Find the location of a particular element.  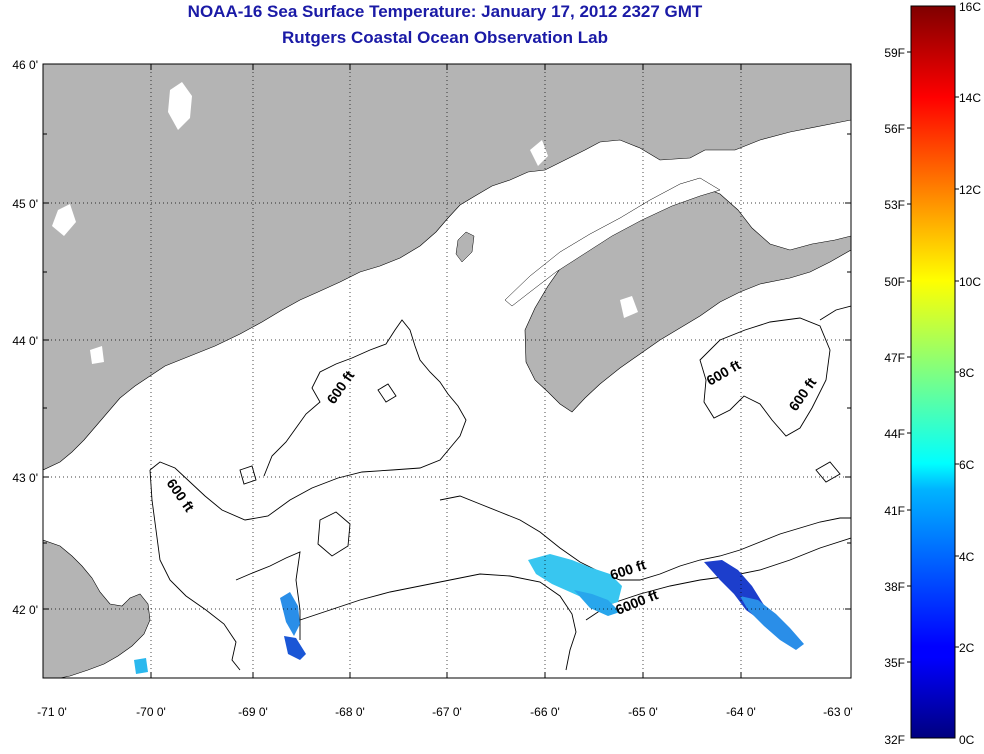

lon-tick-label: -65 0' is located at coordinates (643, 712).